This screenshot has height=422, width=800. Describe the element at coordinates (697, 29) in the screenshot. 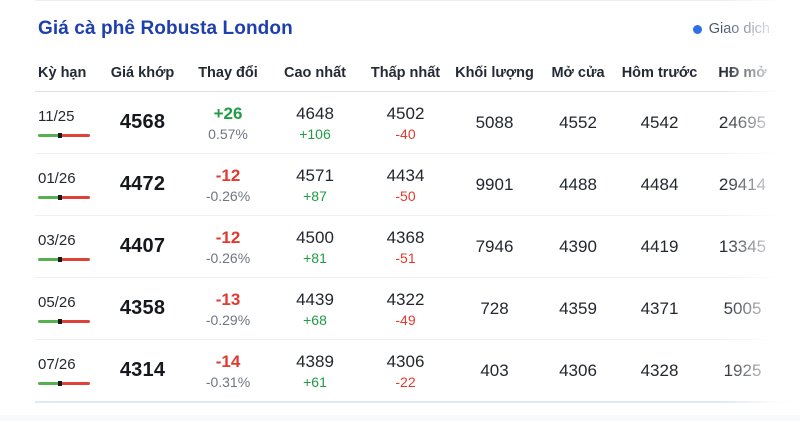

I see `status-dot-icon` at that location.